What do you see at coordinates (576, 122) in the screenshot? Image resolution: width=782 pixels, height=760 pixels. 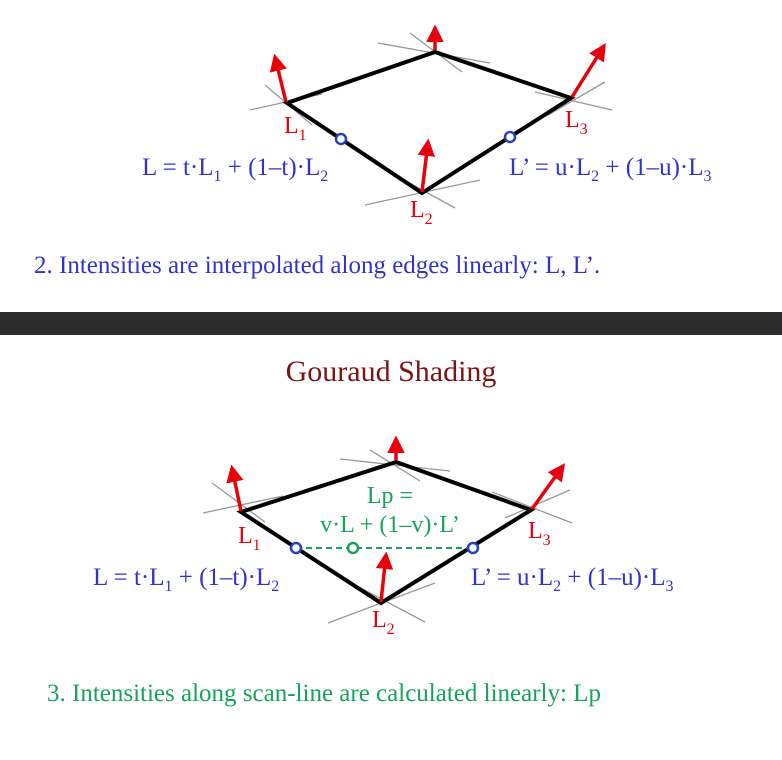 I see `vertex-label-l3: L3` at bounding box center [576, 122].